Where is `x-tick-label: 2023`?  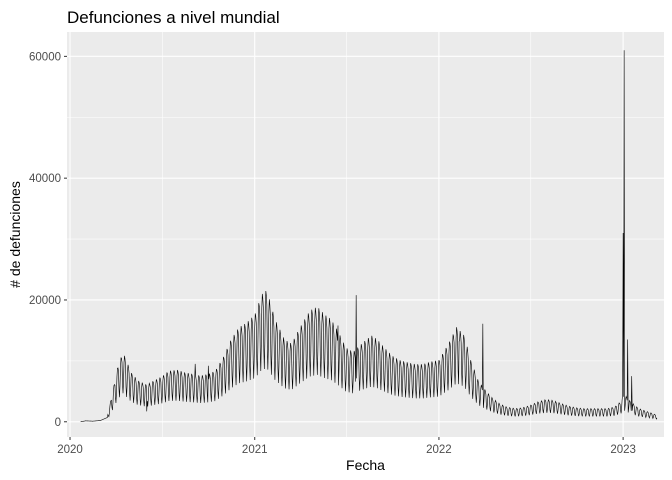 x-tick-label: 2023 is located at coordinates (623, 450).